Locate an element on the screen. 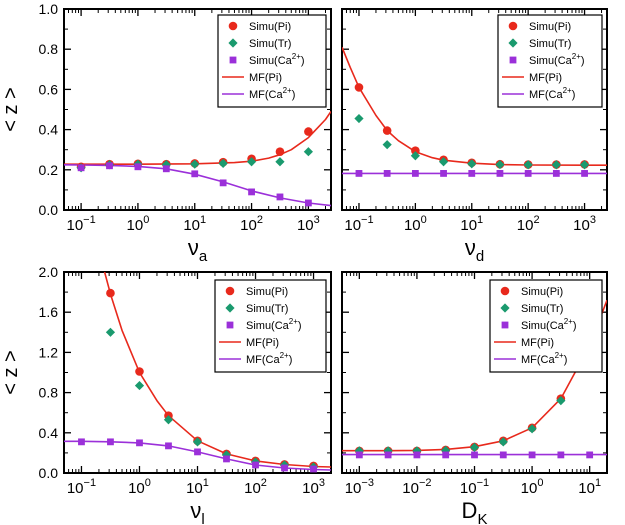 The image size is (625, 525). x-axis-label: νd is located at coordinates (474, 250).